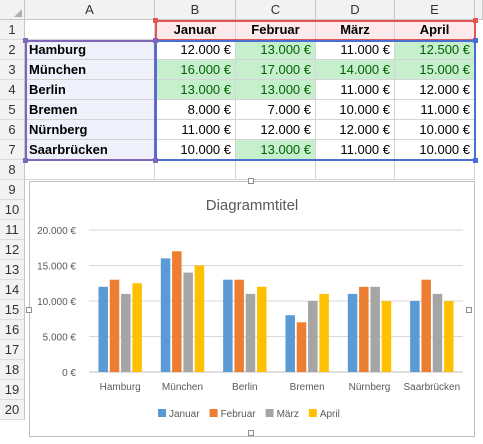 The height and width of the screenshot is (444, 483). Describe the element at coordinates (12, 390) in the screenshot. I see `row-header-19: 19` at that location.